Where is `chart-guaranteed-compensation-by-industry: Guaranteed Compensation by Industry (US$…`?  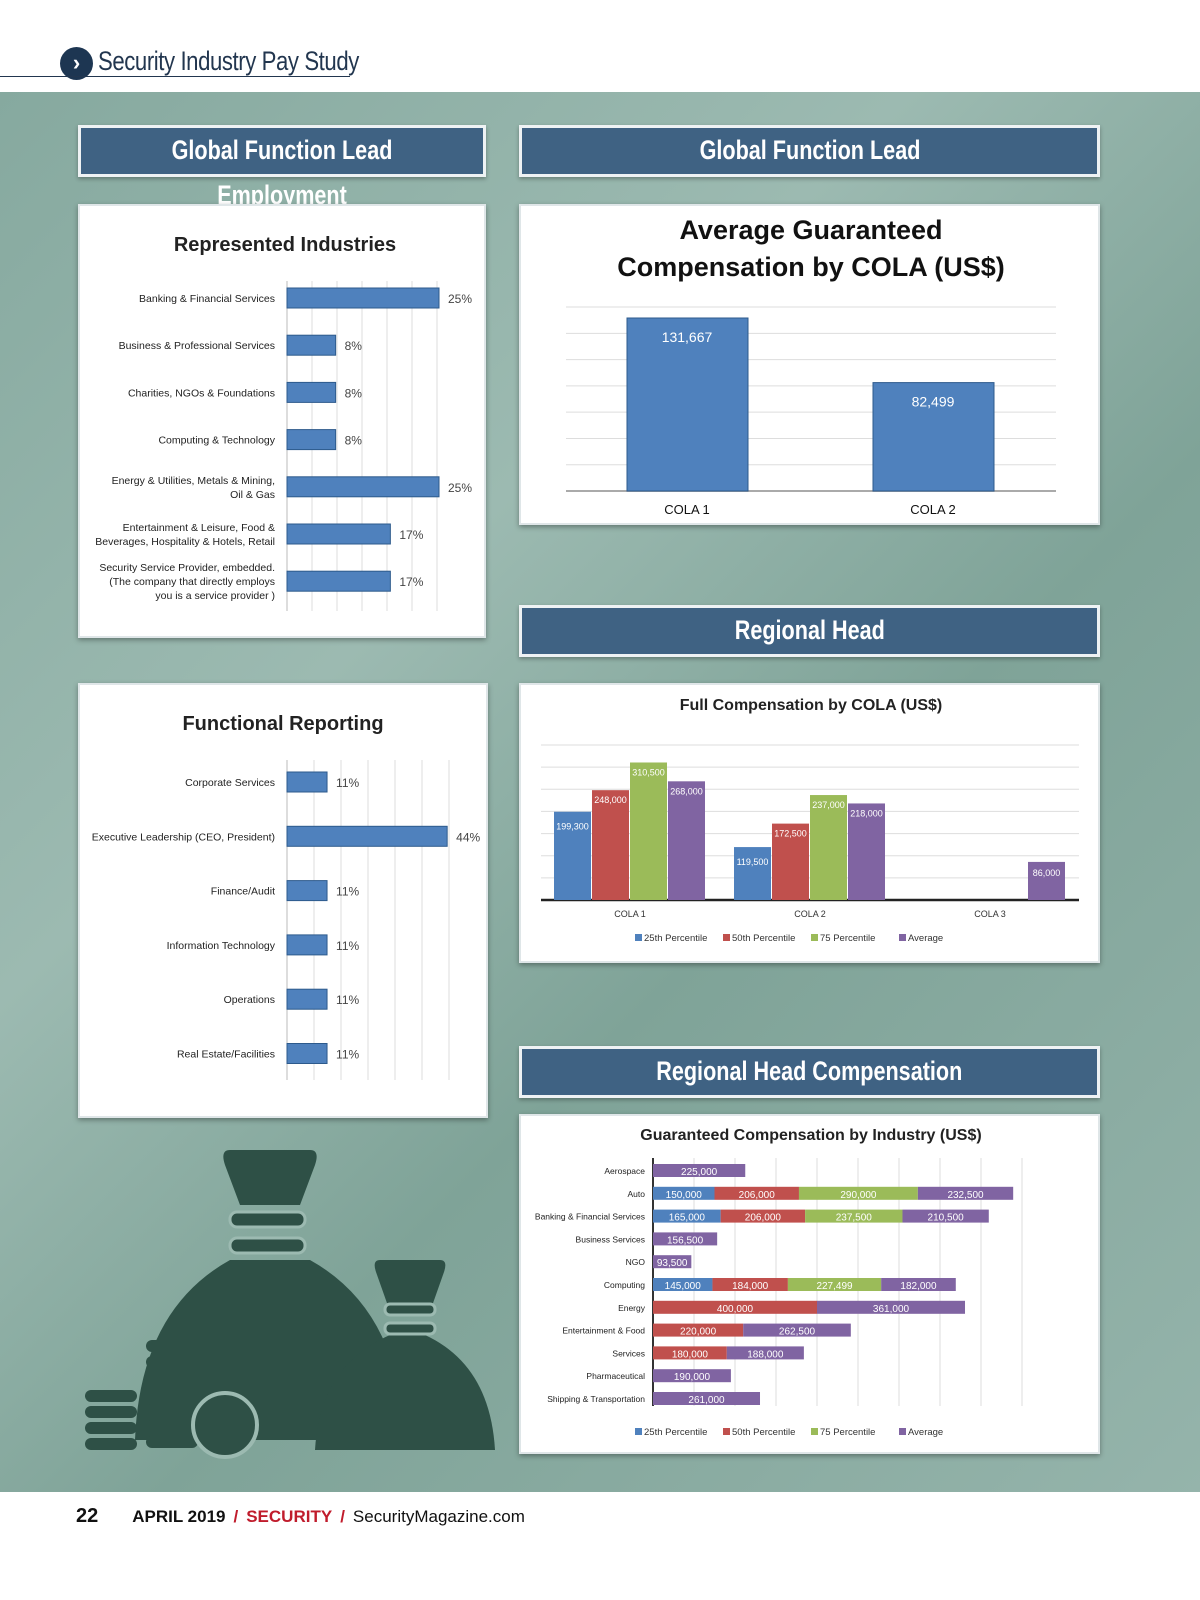 chart-guaranteed-compensation-by-industry: Guaranteed Compensation by Industry (US$… is located at coordinates (809, 1284).